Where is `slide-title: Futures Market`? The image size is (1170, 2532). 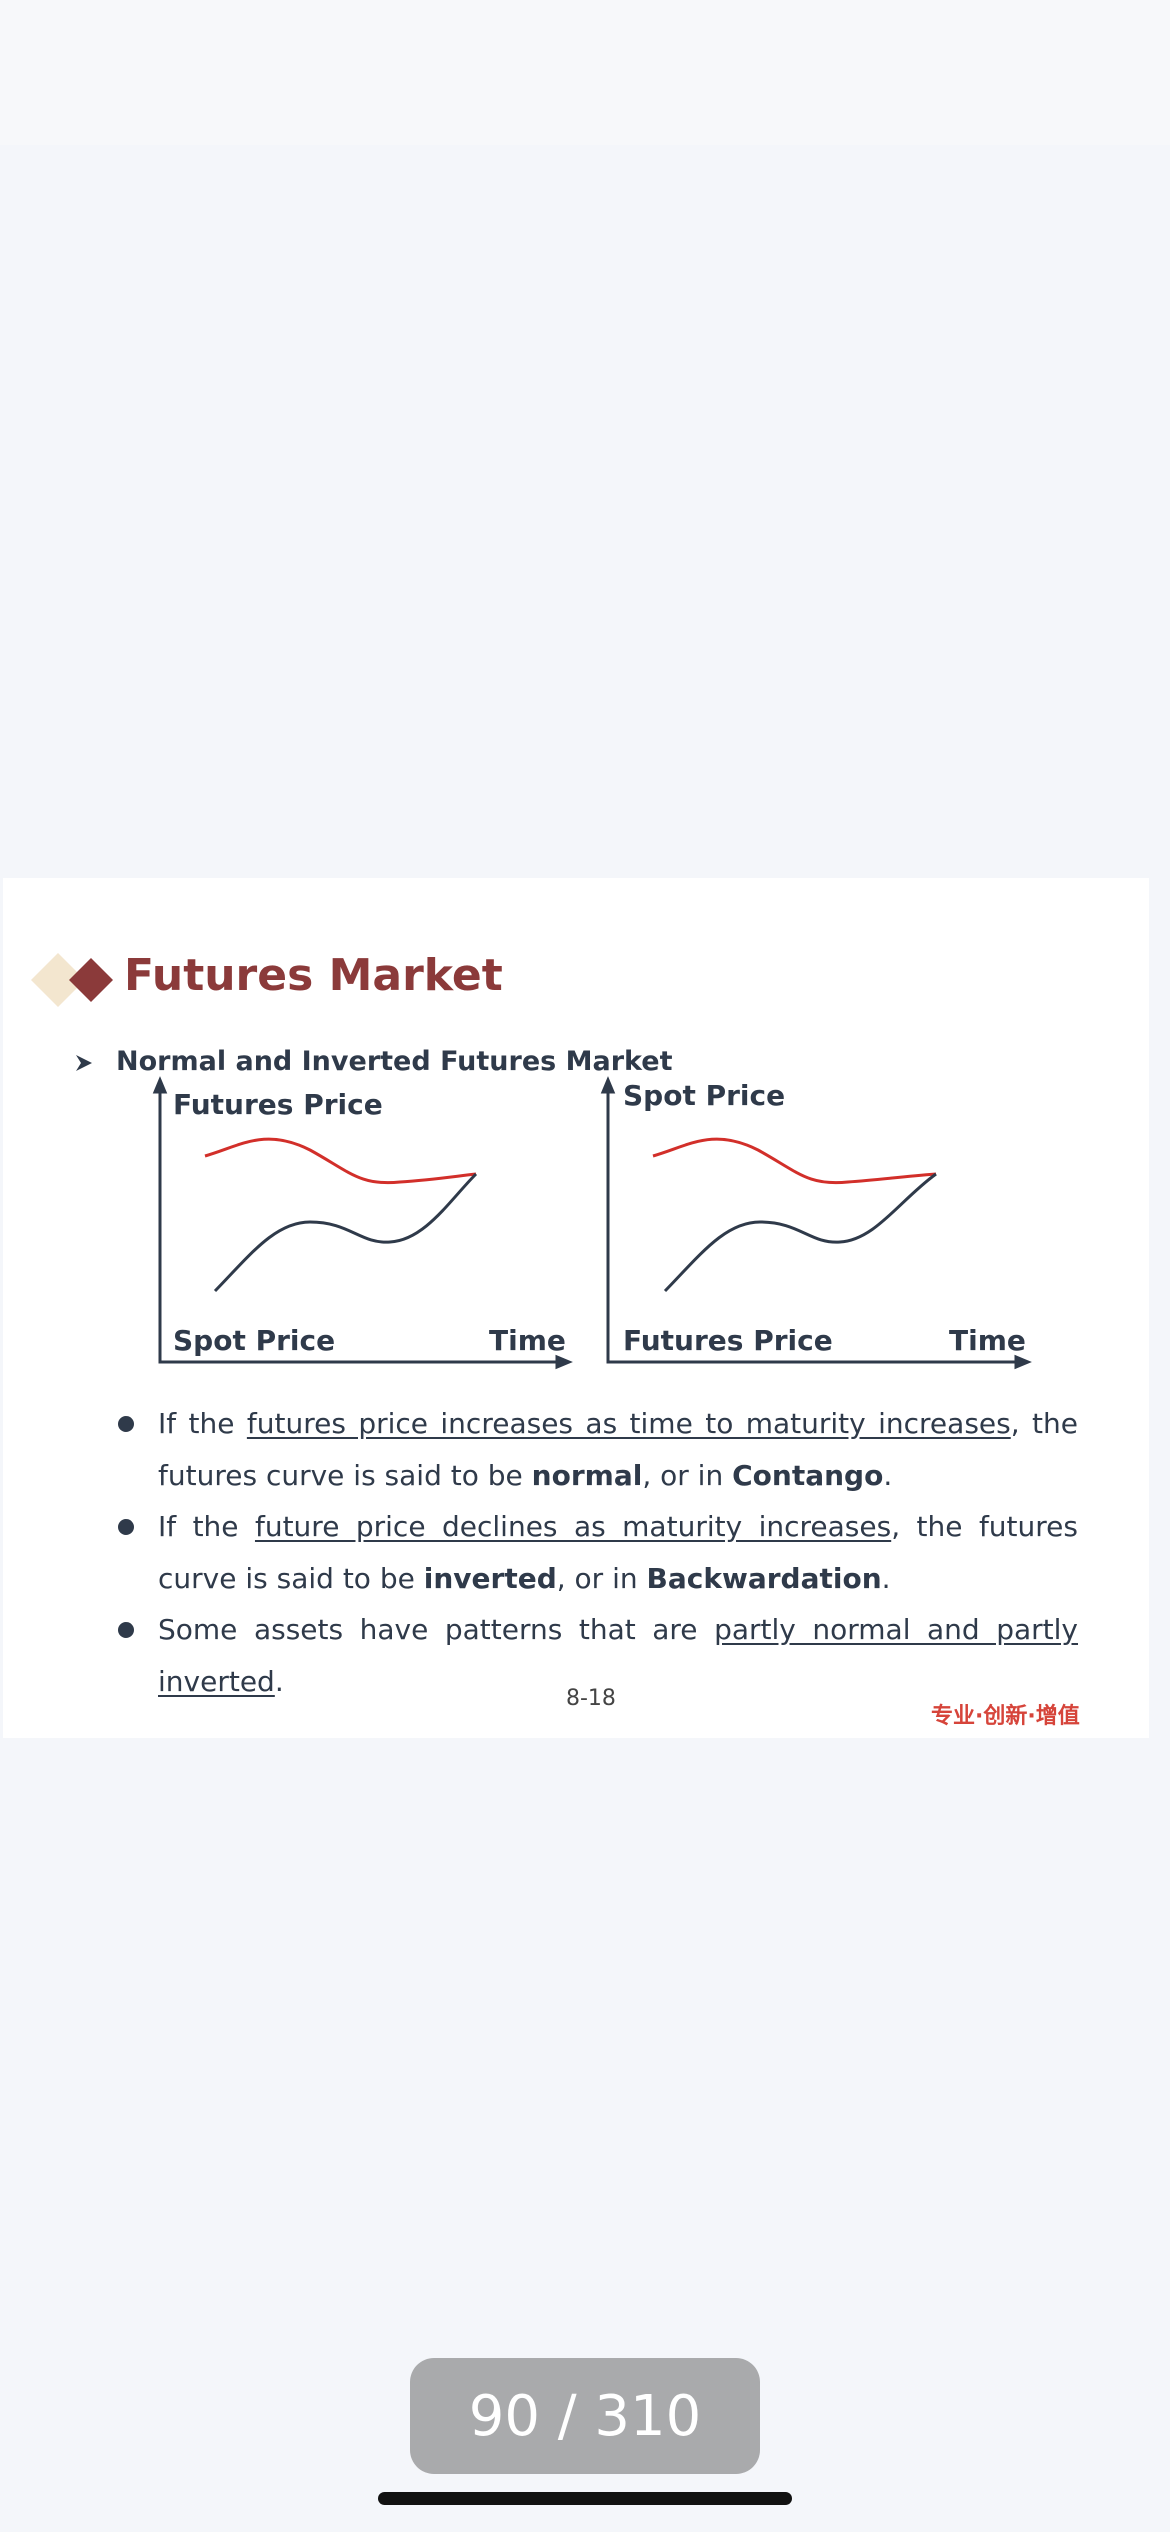 slide-title: Futures Market is located at coordinates (313, 975).